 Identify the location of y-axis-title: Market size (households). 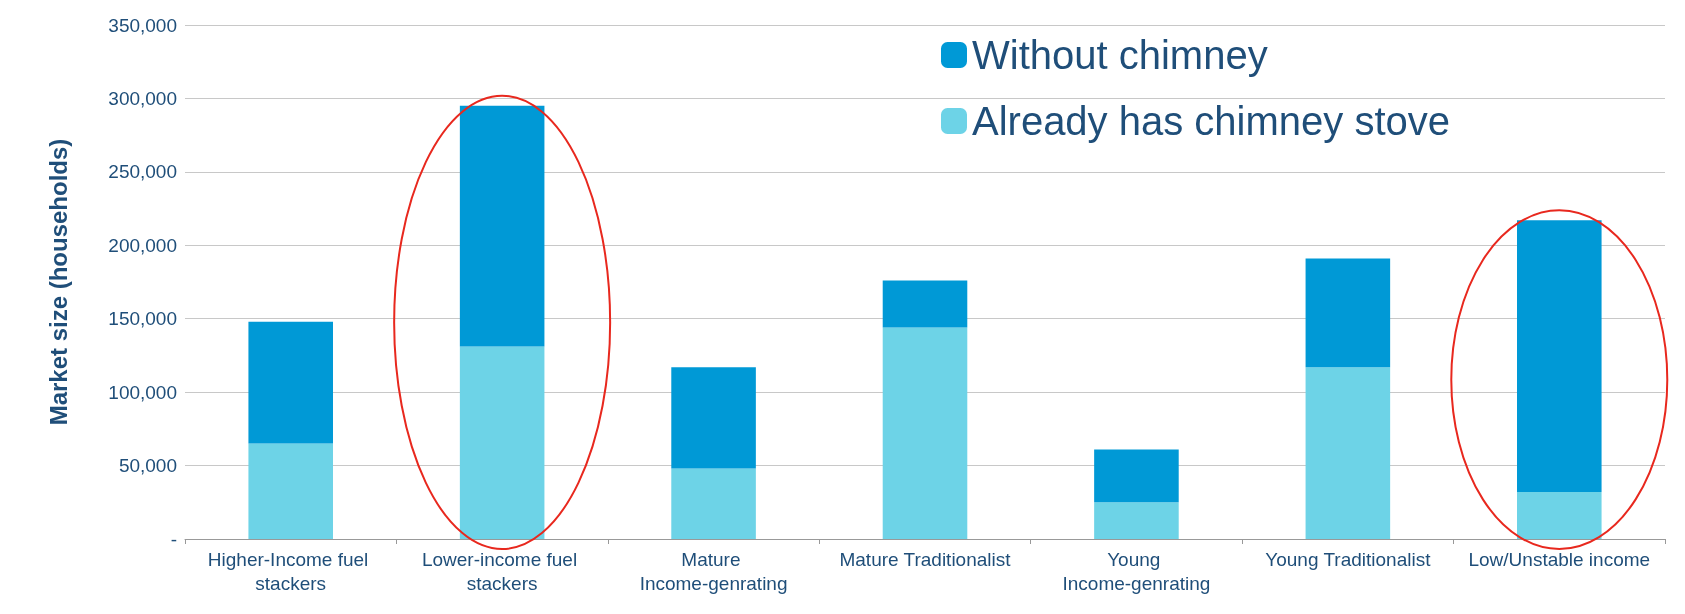
(58, 282).